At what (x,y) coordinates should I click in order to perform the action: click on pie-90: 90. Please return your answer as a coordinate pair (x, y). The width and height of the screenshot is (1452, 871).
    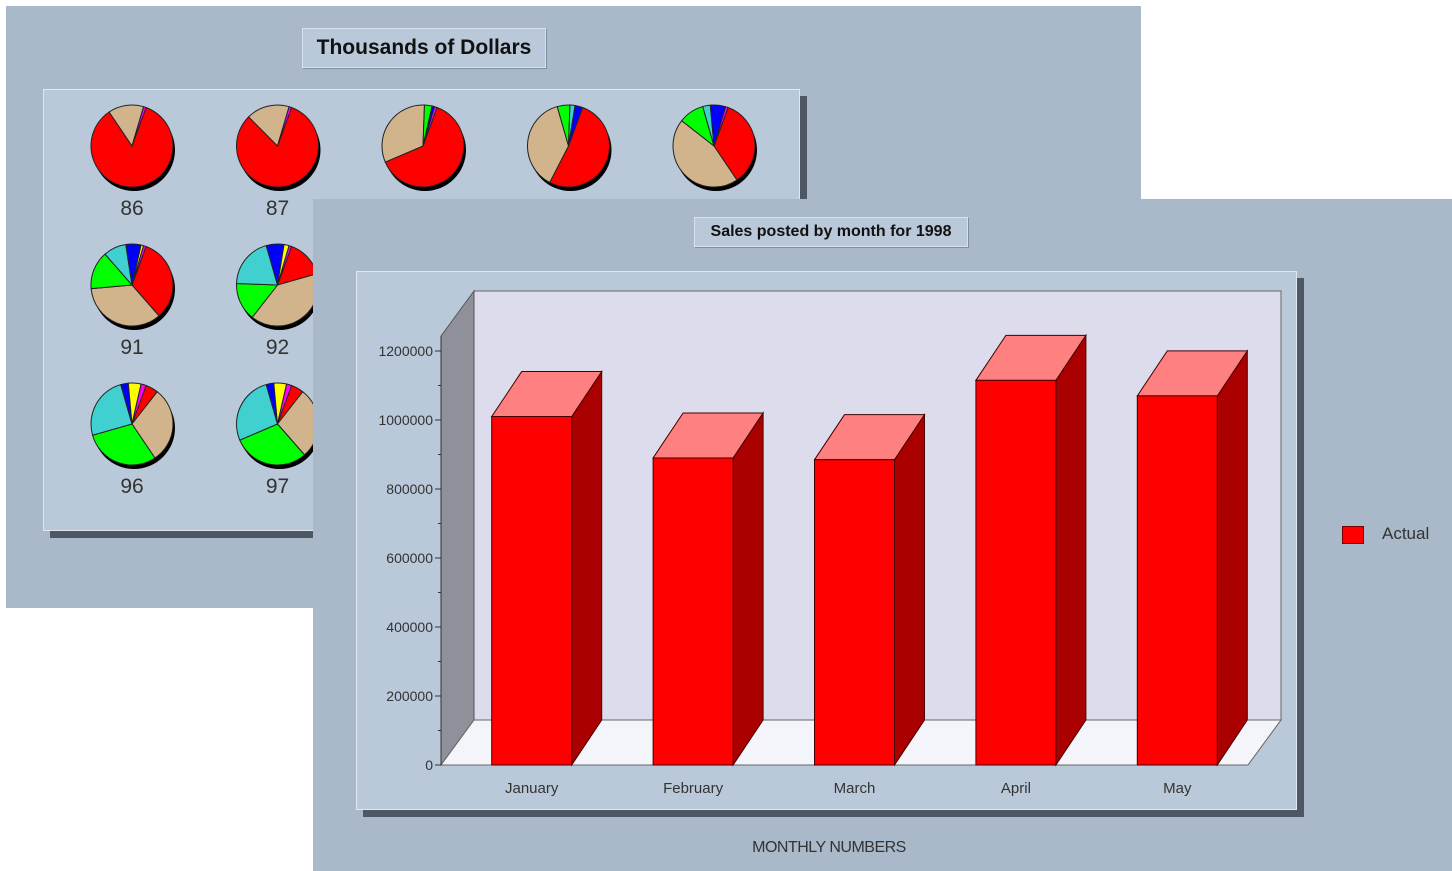
    Looking at the image, I should click on (714, 162).